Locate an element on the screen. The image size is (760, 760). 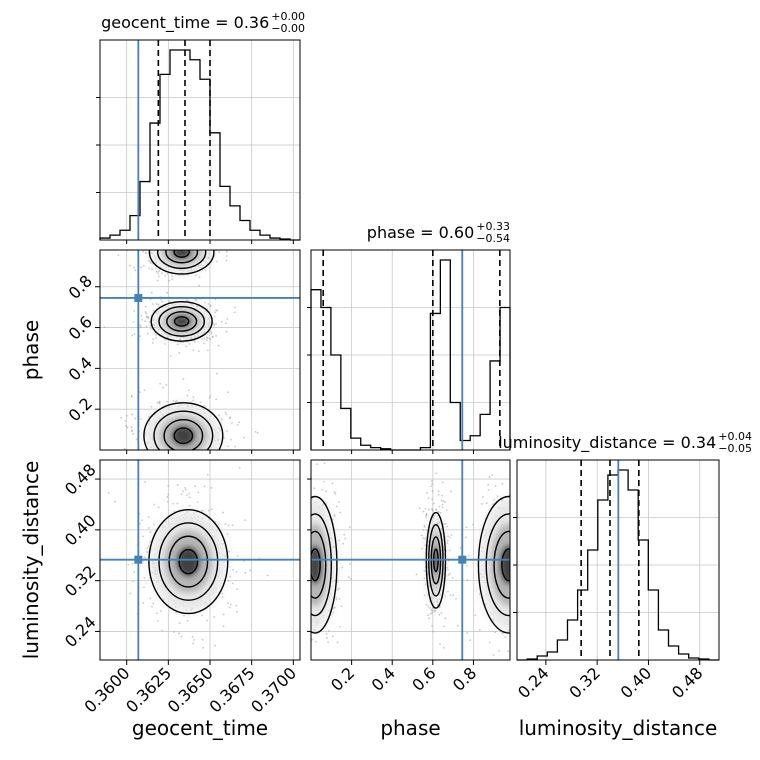
panel-frame is located at coordinates (618, 560).